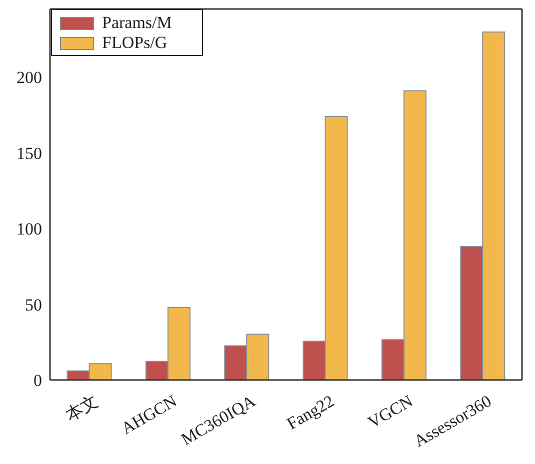  What do you see at coordinates (82, 408) in the screenshot?
I see `x-tick-label: 本文` at bounding box center [82, 408].